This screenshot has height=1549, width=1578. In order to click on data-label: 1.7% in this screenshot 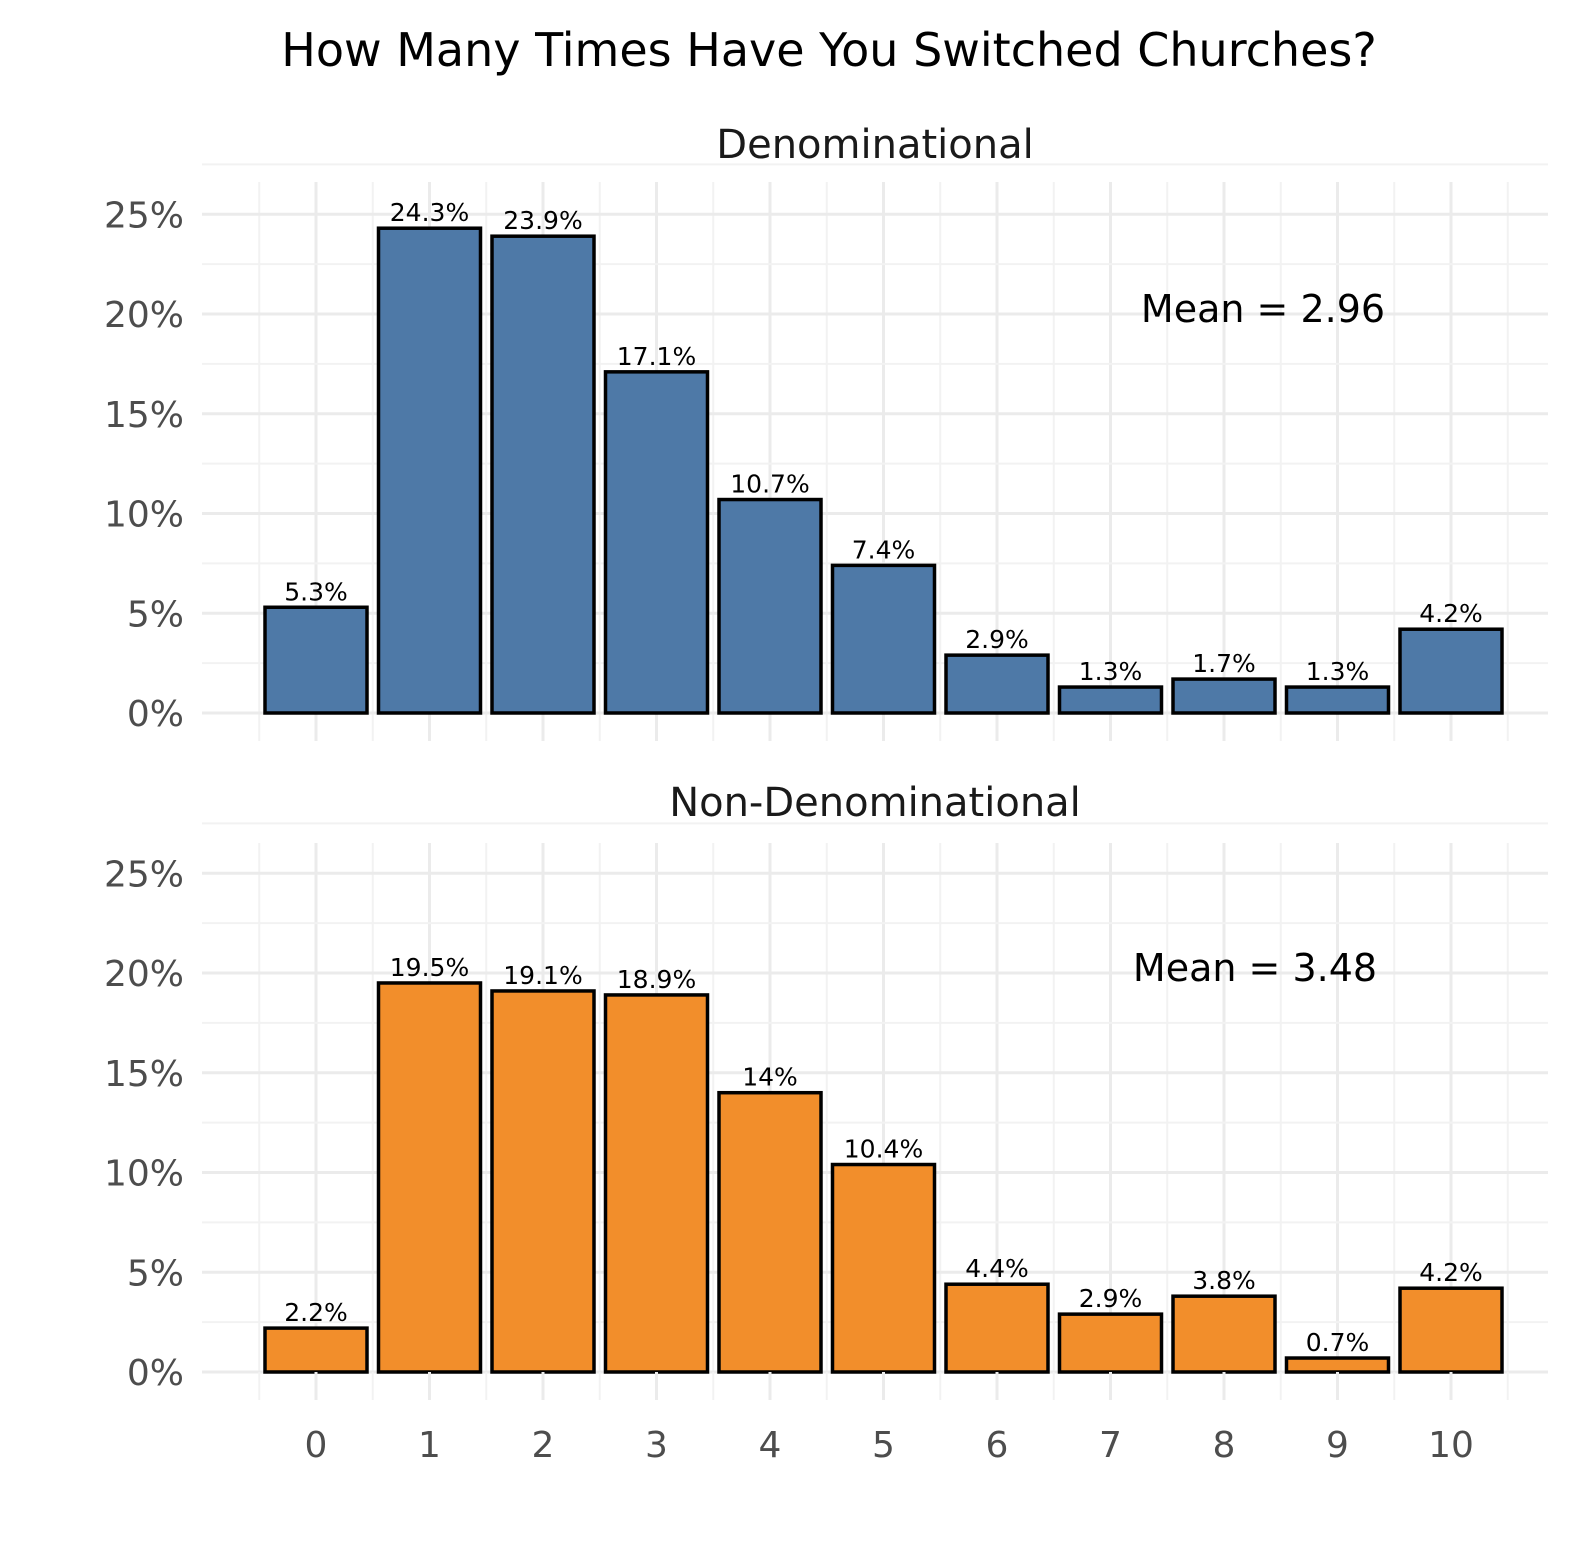, I will do `click(1224, 663)`.